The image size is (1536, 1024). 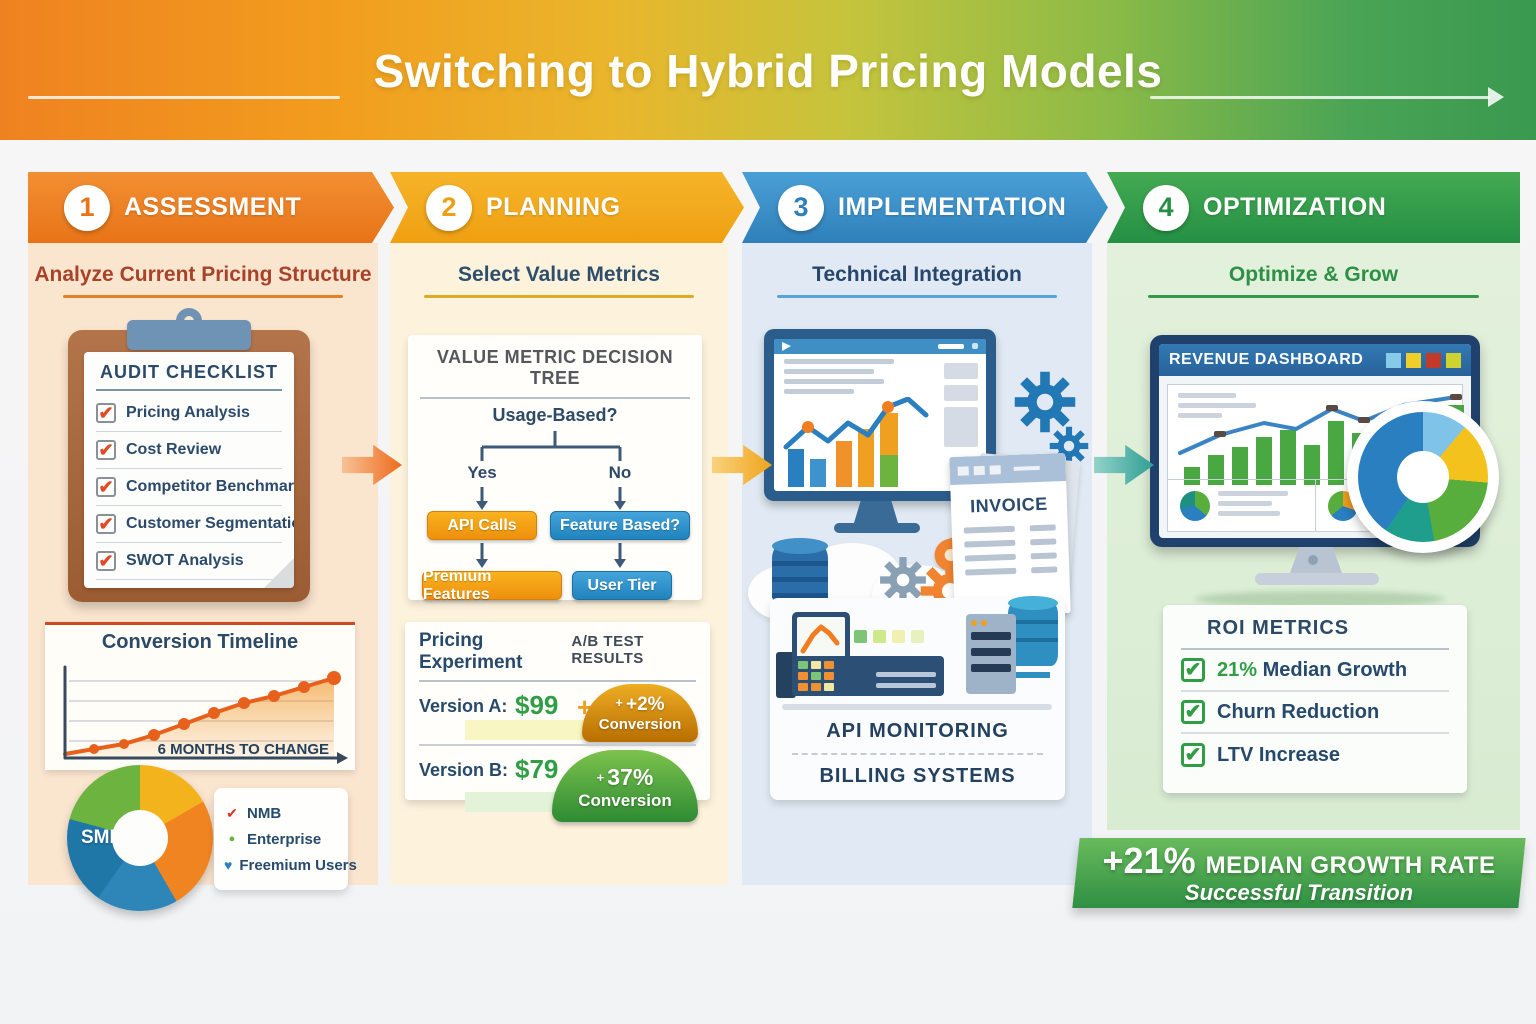 I want to click on phase-2-subtitle-rule, so click(x=559, y=296).